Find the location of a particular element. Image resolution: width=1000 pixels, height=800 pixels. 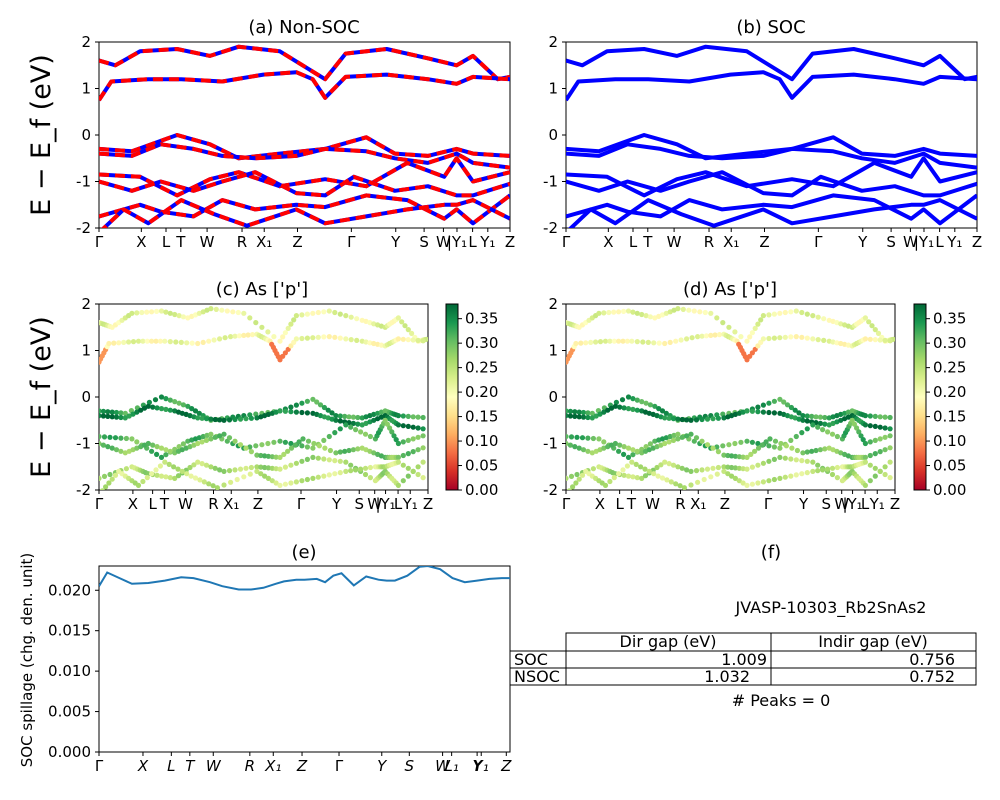

panel-a-xtick-label: Y₁ is located at coordinates (487, 242).